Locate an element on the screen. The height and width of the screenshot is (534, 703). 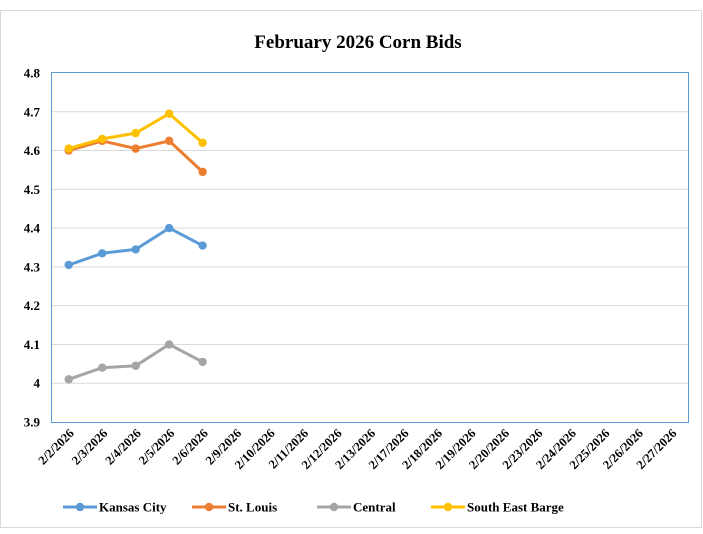
legend-label: St. Louis is located at coordinates (252, 507).